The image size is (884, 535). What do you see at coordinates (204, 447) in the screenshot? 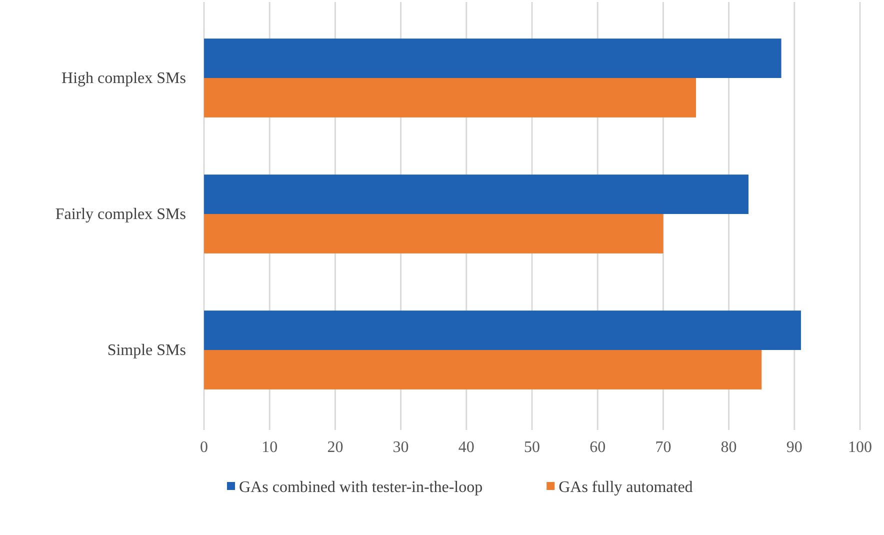
I see `x-tick-label: 0` at bounding box center [204, 447].